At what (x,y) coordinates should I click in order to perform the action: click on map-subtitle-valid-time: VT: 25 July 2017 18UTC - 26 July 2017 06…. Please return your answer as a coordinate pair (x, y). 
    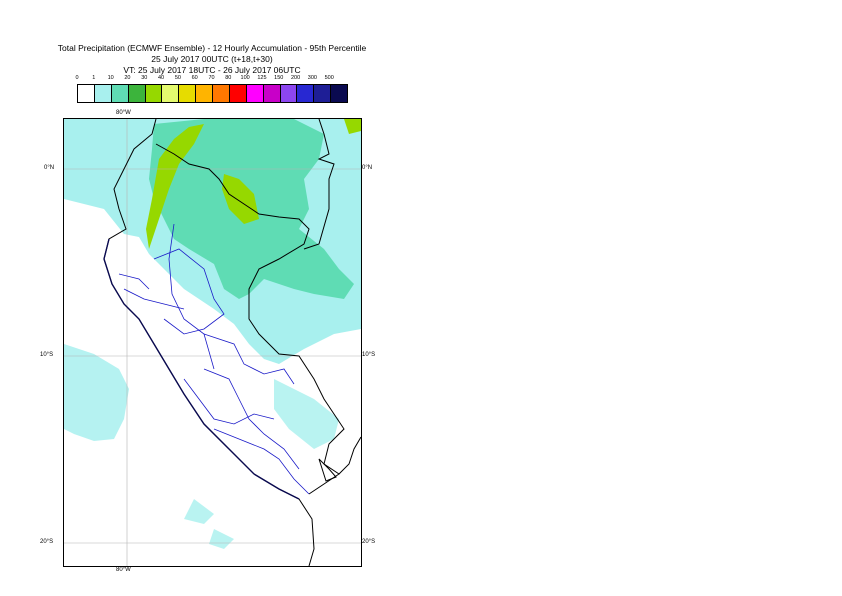
    Looking at the image, I should click on (212, 70).